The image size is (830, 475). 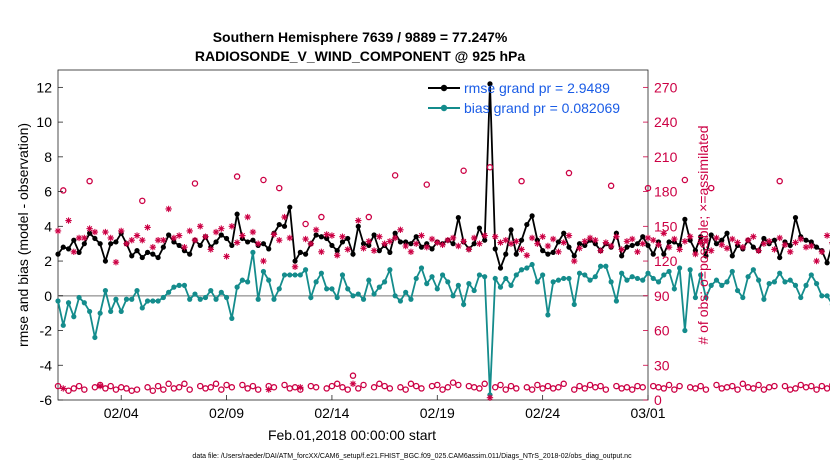 I want to click on y-axis-label: rmse and bias (model - observation), so click(x=23, y=235).